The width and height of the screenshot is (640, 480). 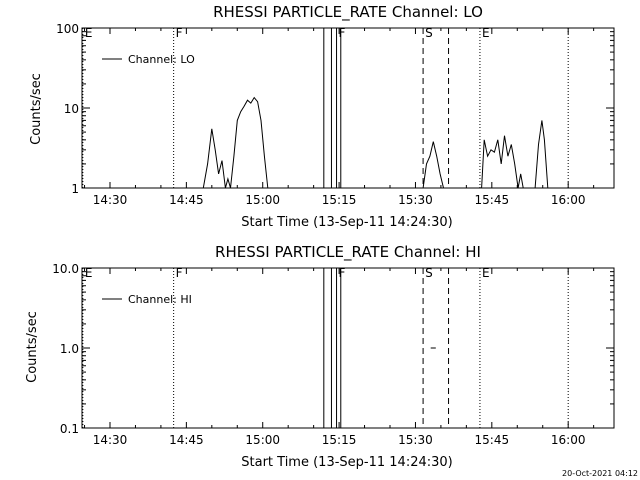 What do you see at coordinates (67, 29) in the screenshot?
I see `y-tick-label: 100` at bounding box center [67, 29].